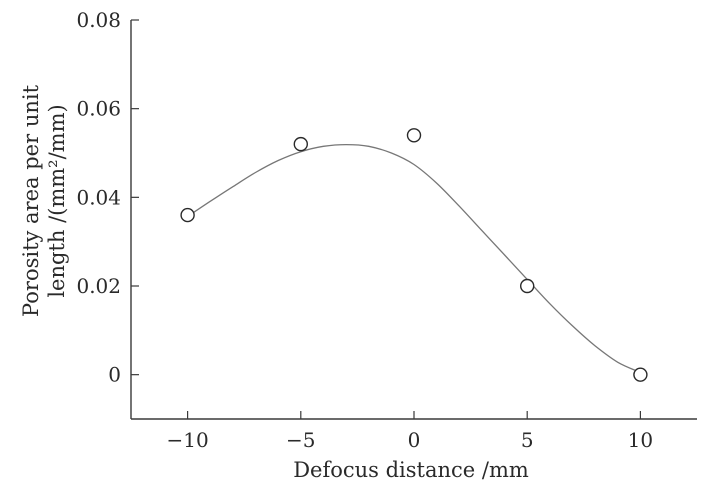 This screenshot has width=705, height=491. I want to click on y-tick-label: 0.08, so click(98, 20).